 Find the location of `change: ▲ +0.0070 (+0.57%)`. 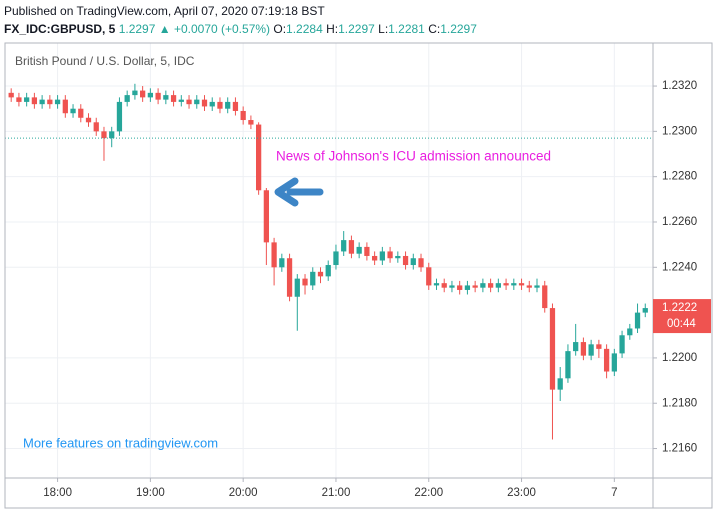

change: ▲ +0.0070 (+0.57%) is located at coordinates (214, 29).